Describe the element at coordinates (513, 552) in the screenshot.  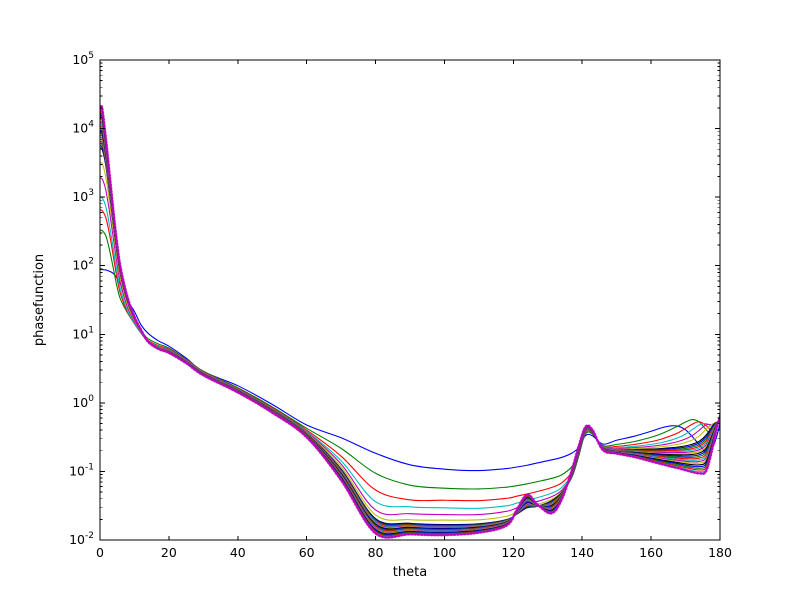
I see `x-tick-label: 120` at that location.